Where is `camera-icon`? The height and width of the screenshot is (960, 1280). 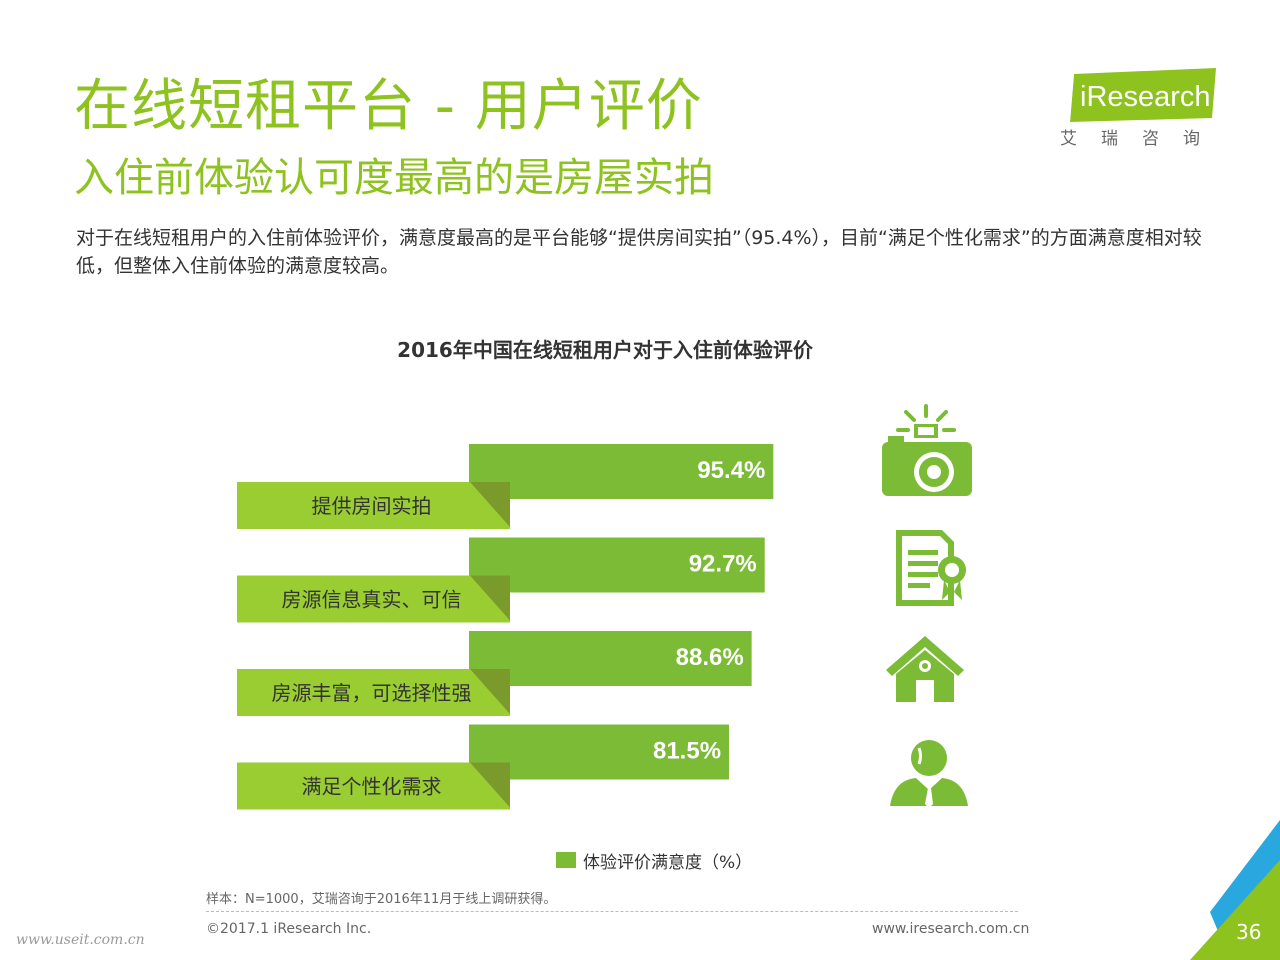
camera-icon is located at coordinates (927, 450).